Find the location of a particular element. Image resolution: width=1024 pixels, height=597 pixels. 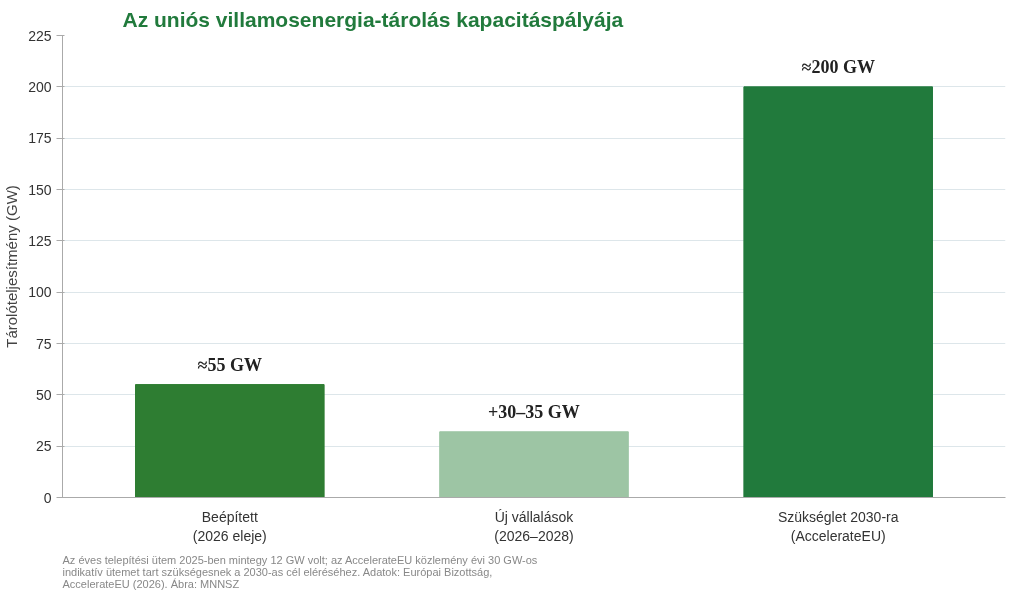

y-tick-label: 225 is located at coordinates (40, 35).